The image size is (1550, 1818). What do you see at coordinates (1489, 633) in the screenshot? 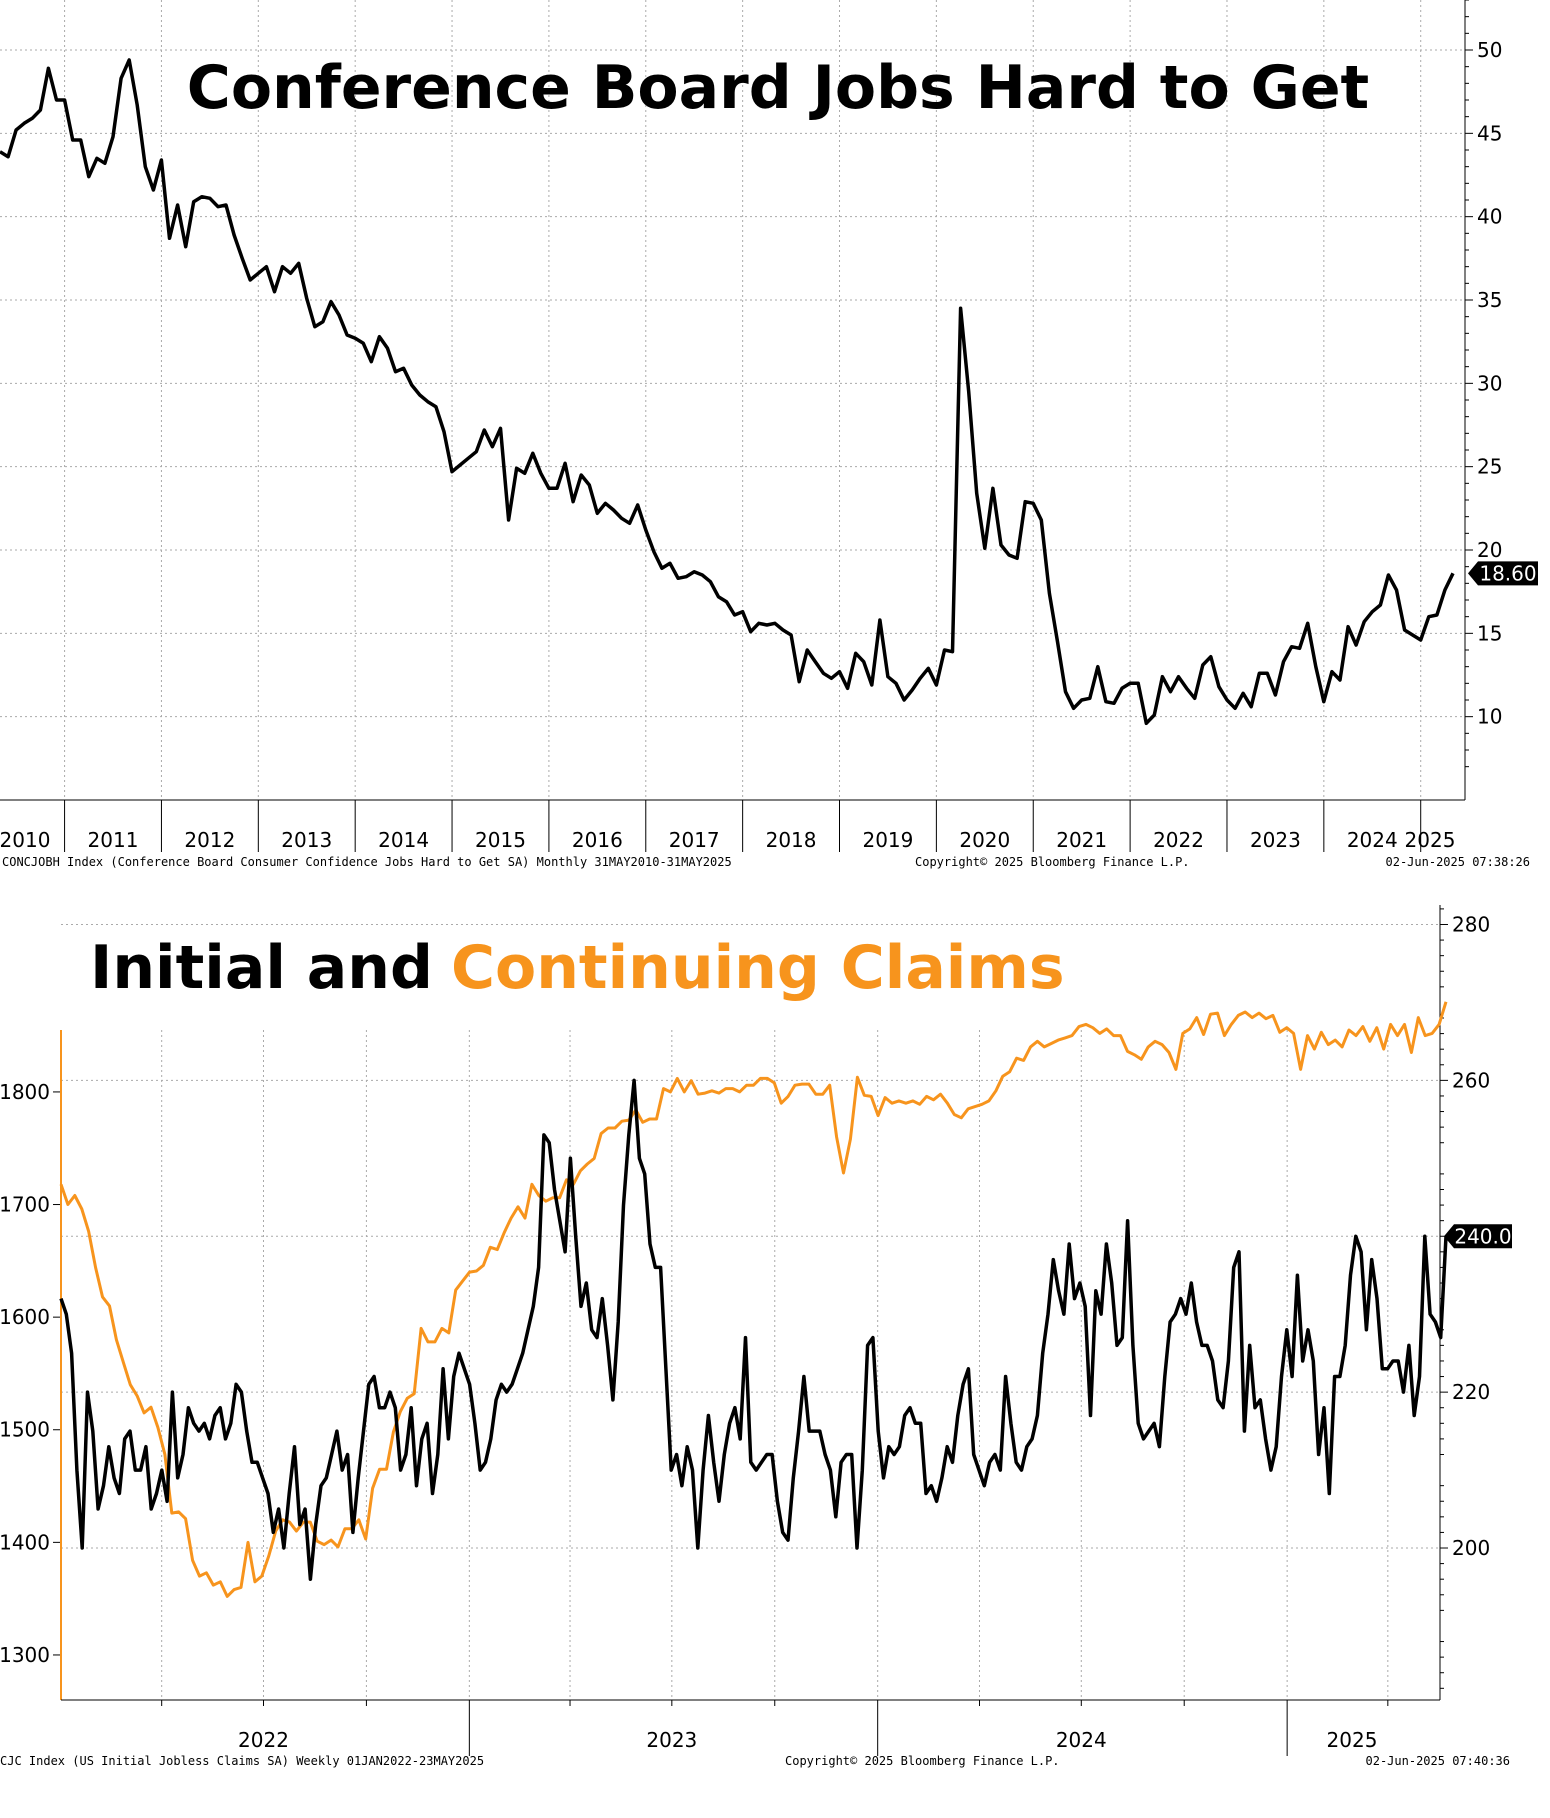
I see `chart1-y-tick-label: 15` at bounding box center [1489, 633].